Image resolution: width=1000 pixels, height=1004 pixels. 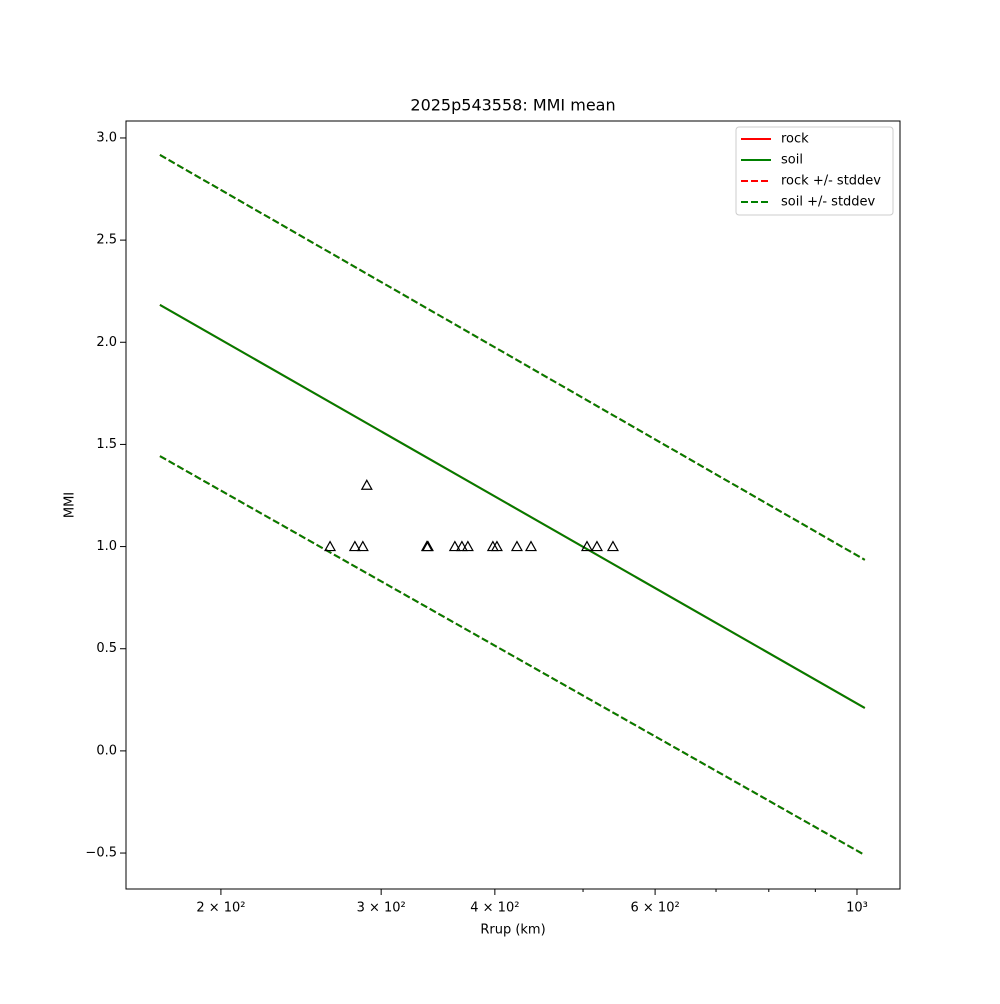 I want to click on y-tick-label: 0.0, so click(x=106, y=750).